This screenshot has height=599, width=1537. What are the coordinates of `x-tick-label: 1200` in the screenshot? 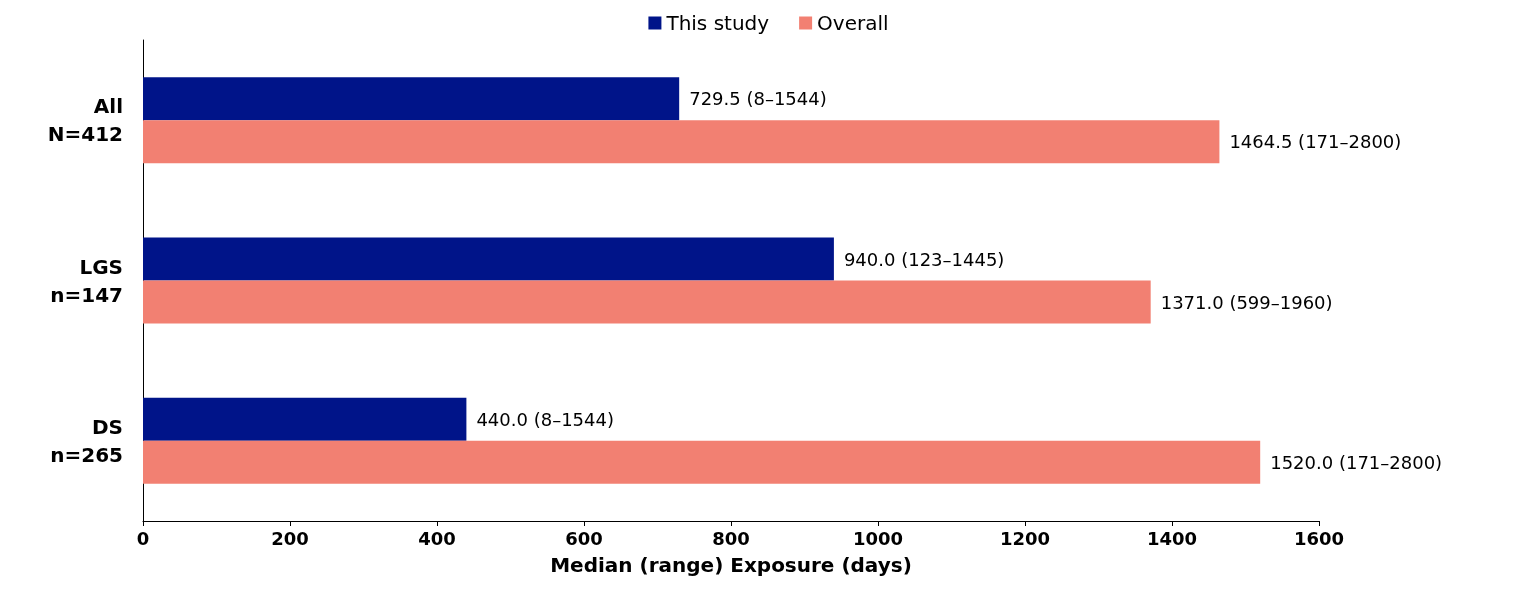 It's located at (1025, 538).